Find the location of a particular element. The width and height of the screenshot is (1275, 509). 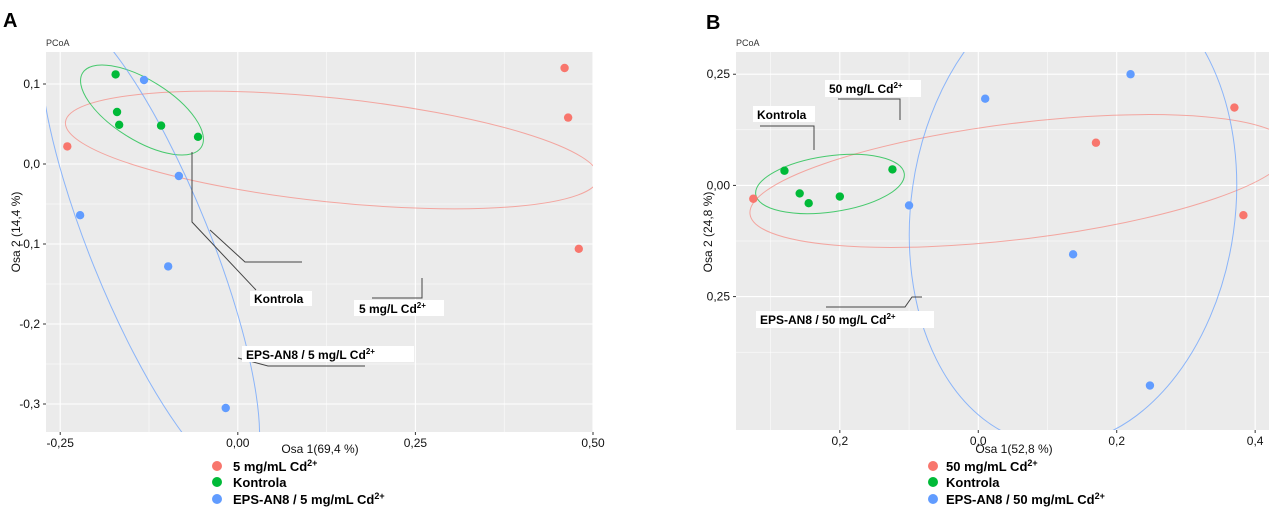

panel-b-legend-item-eps: EPS-AN8 / 50 mg/mL Cd2+ is located at coordinates (1016, 499).